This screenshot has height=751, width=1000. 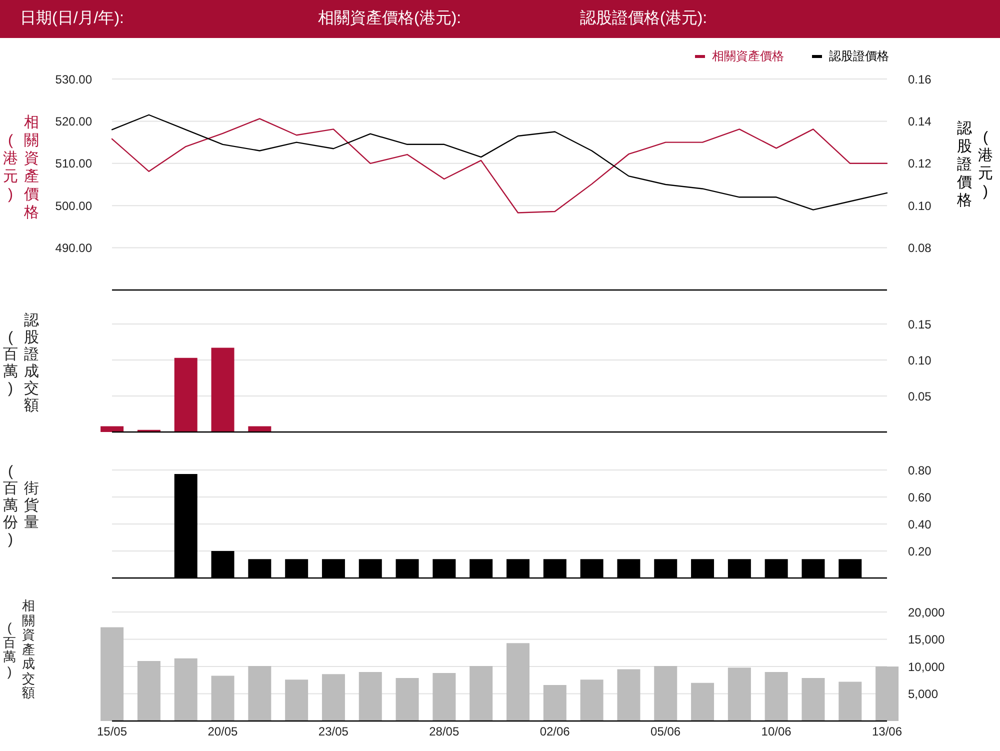 What do you see at coordinates (73, 163) in the screenshot?
I see `y-tick-label: 510.00` at bounding box center [73, 163].